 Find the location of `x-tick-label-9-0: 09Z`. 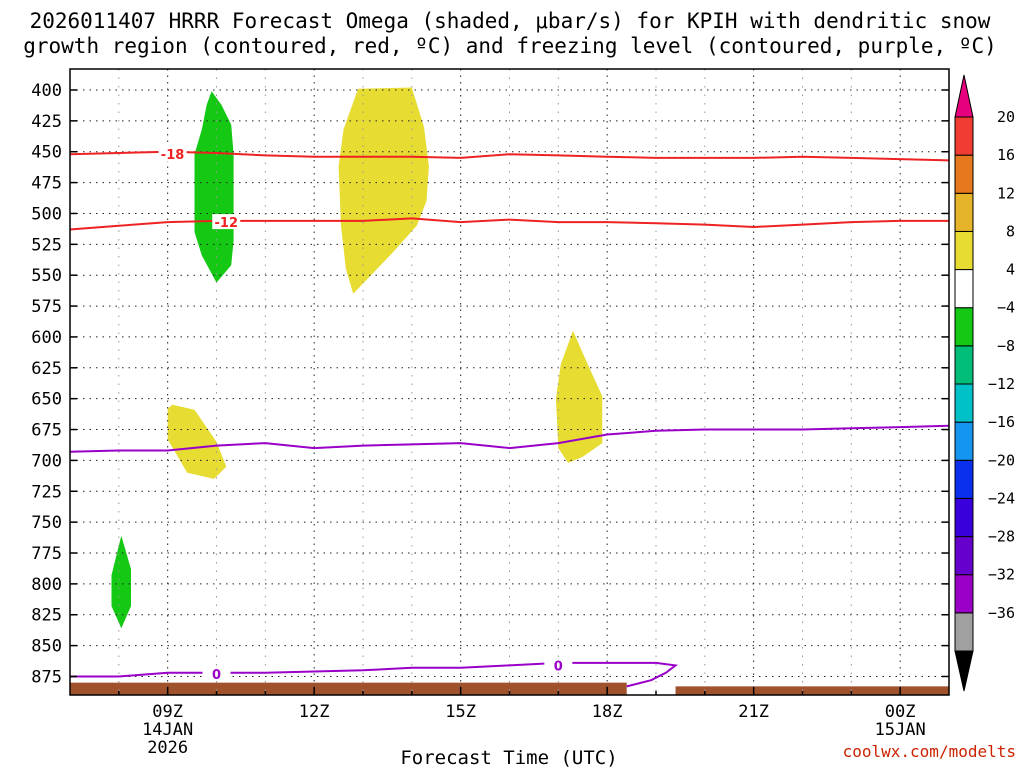

x-tick-label-9-0: 09Z is located at coordinates (167, 712).